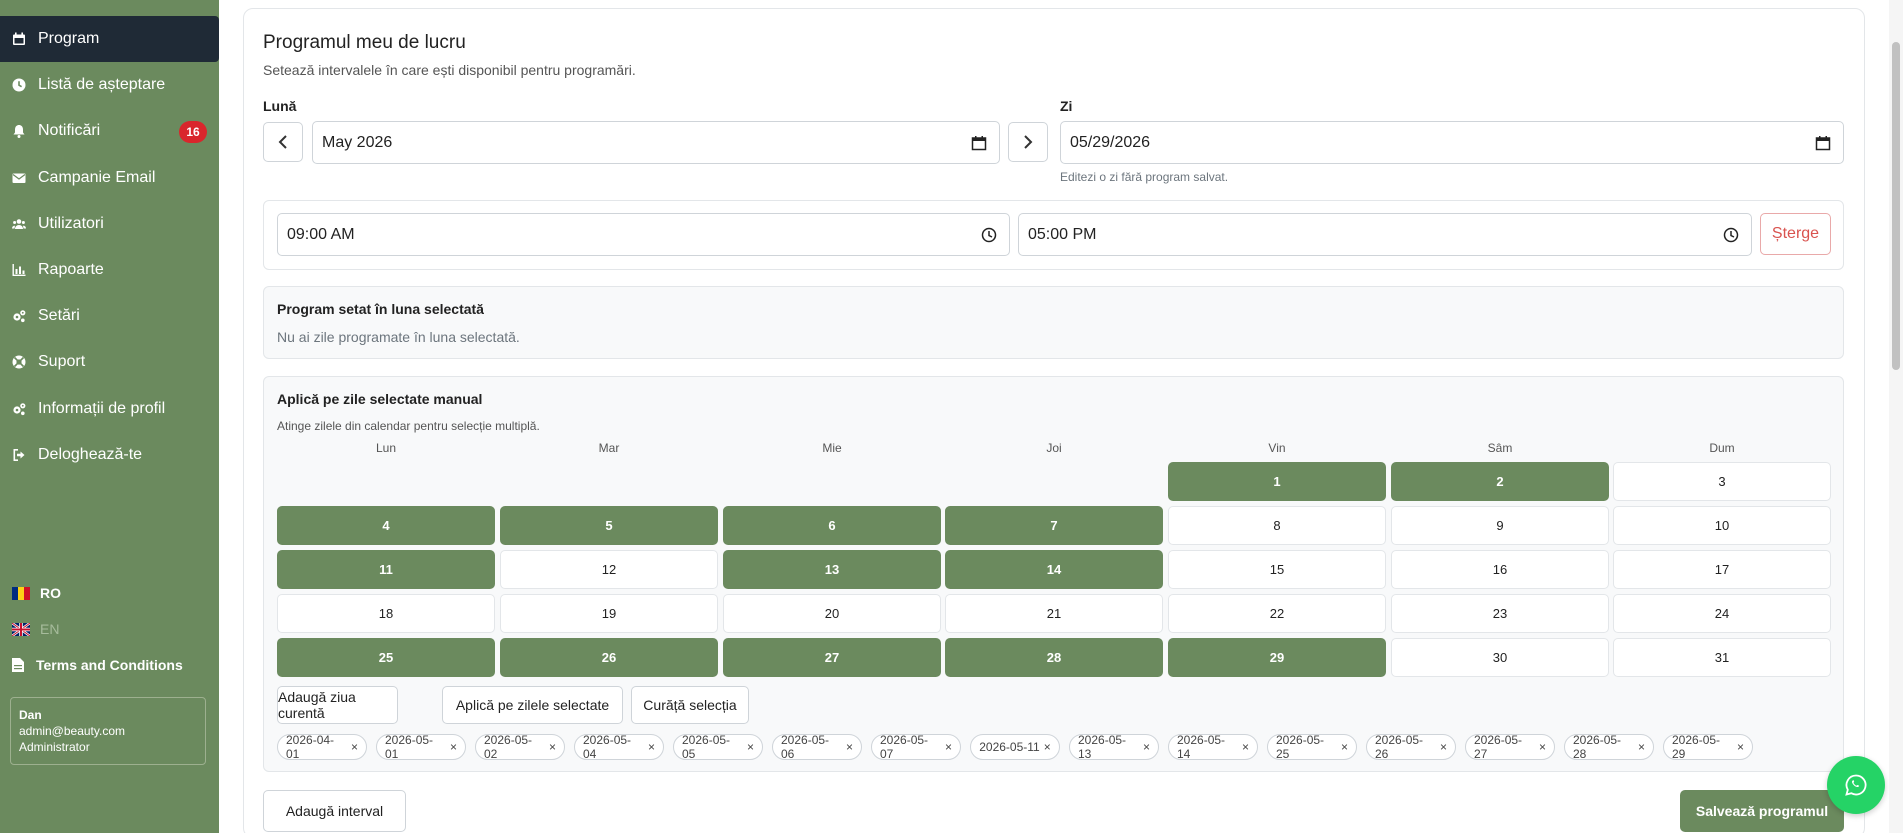 This screenshot has width=1903, height=833. I want to click on calendar-day: 7, so click(1054, 525).